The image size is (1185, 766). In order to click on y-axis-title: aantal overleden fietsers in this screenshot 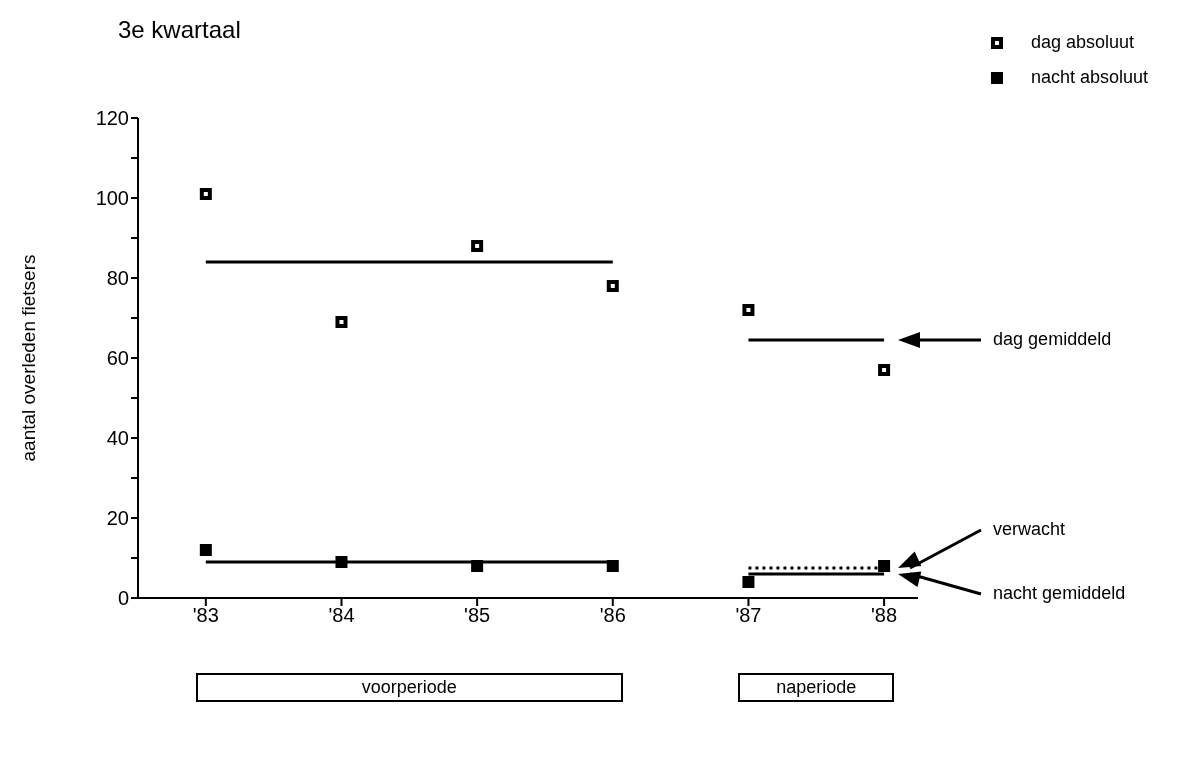, I will do `click(28, 358)`.